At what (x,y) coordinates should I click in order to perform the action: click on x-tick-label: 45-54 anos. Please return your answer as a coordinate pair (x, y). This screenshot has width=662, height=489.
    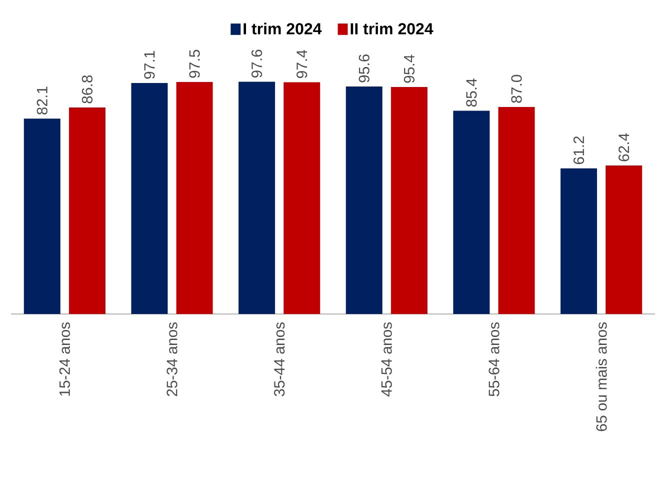
    Looking at the image, I should click on (386, 359).